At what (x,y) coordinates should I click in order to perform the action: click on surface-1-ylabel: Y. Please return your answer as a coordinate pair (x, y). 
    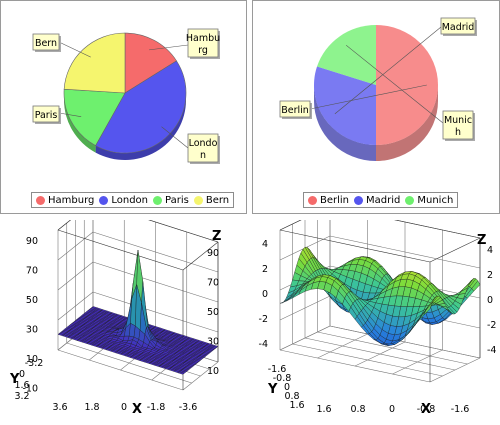
    Looking at the image, I should click on (14, 379).